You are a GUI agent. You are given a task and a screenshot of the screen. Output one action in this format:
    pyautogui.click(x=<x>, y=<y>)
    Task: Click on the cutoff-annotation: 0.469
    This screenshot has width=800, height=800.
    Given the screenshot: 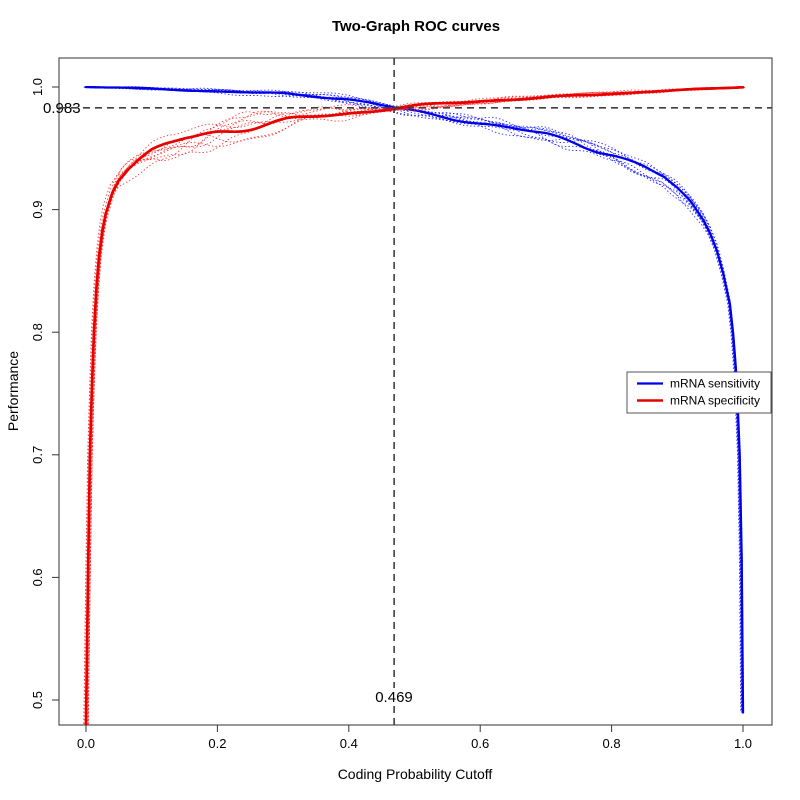 What is the action you would take?
    pyautogui.click(x=394, y=697)
    